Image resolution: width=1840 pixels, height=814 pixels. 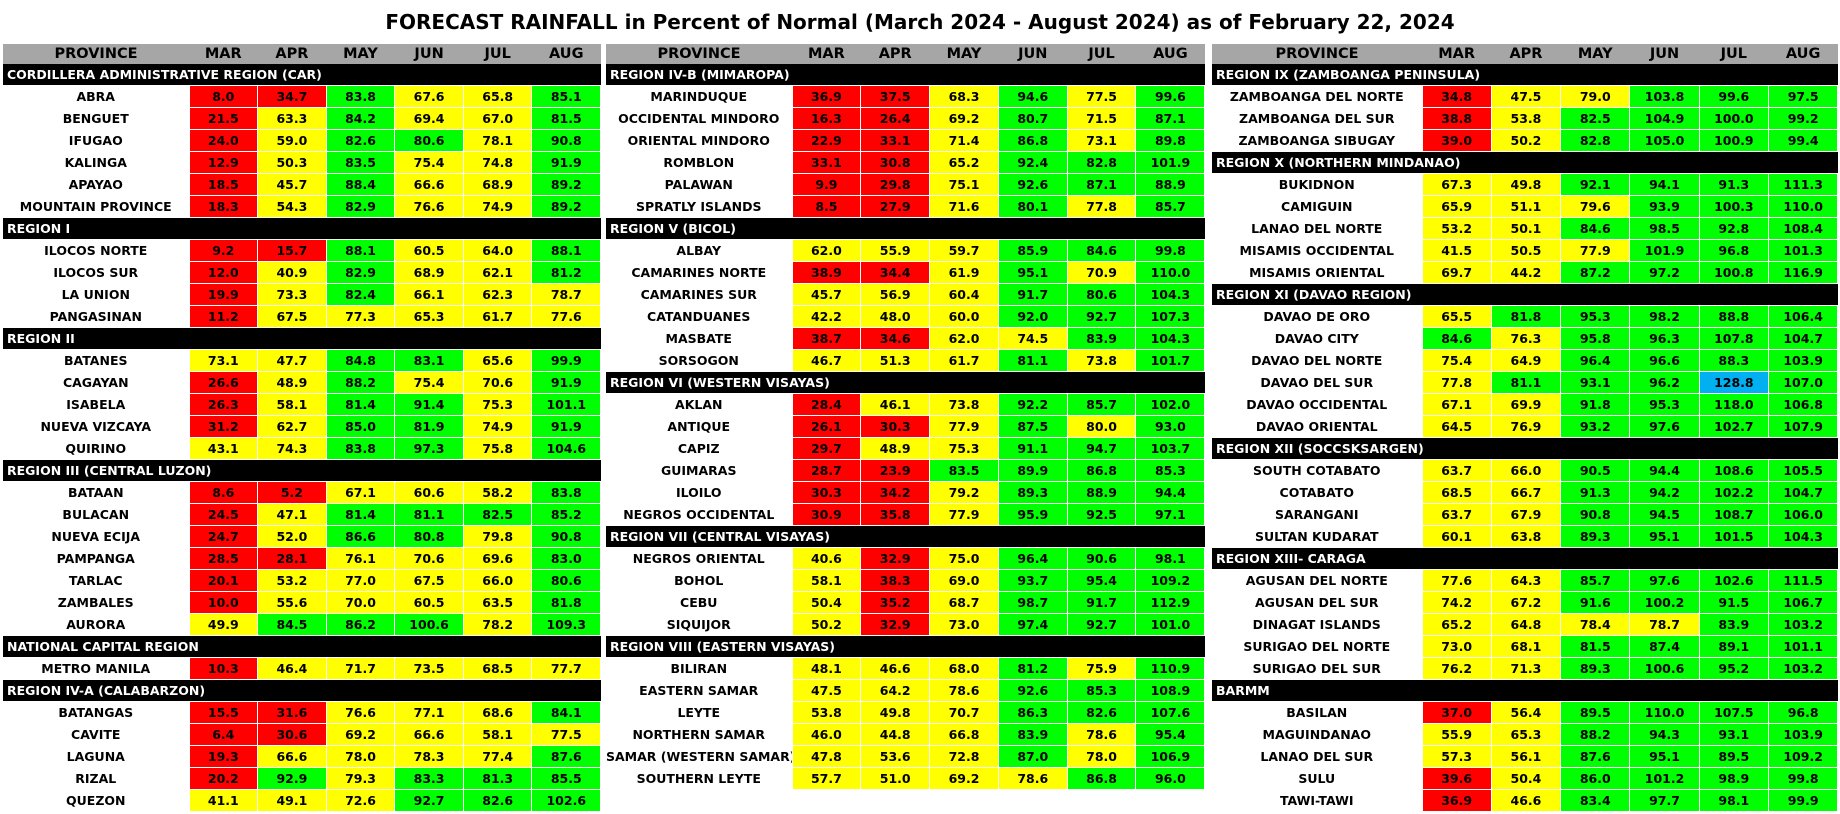 I want to click on value-cell-jul: 87.1, so click(x=1101, y=184).